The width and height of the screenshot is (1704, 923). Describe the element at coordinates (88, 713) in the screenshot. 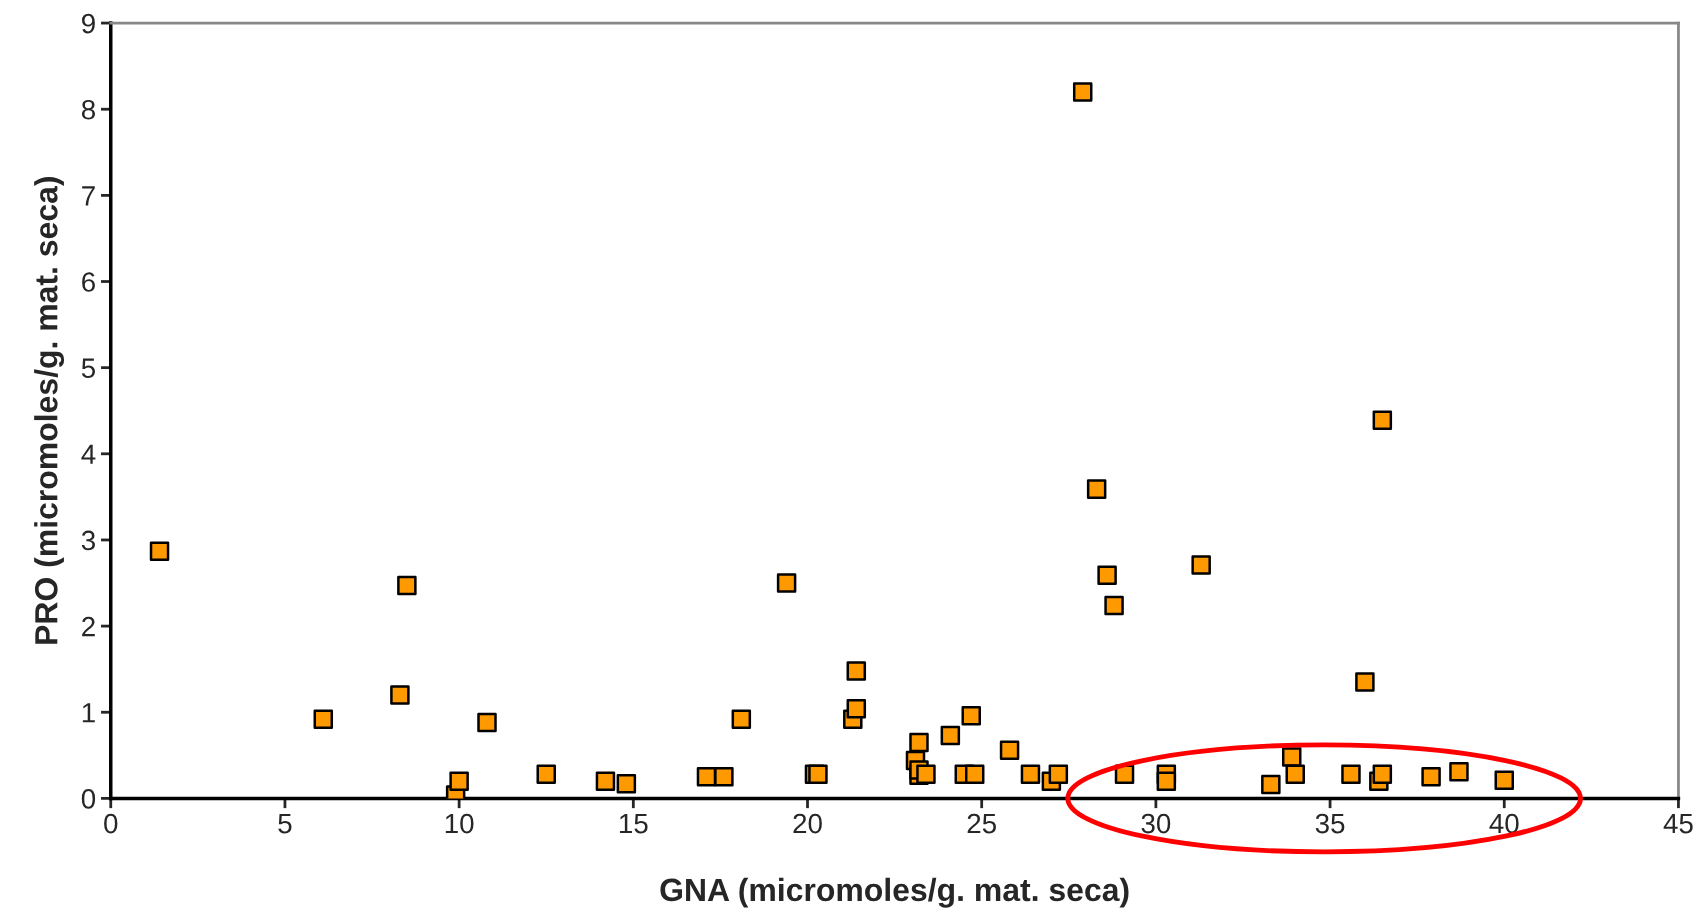

I see `y-tick-label: 1` at that location.